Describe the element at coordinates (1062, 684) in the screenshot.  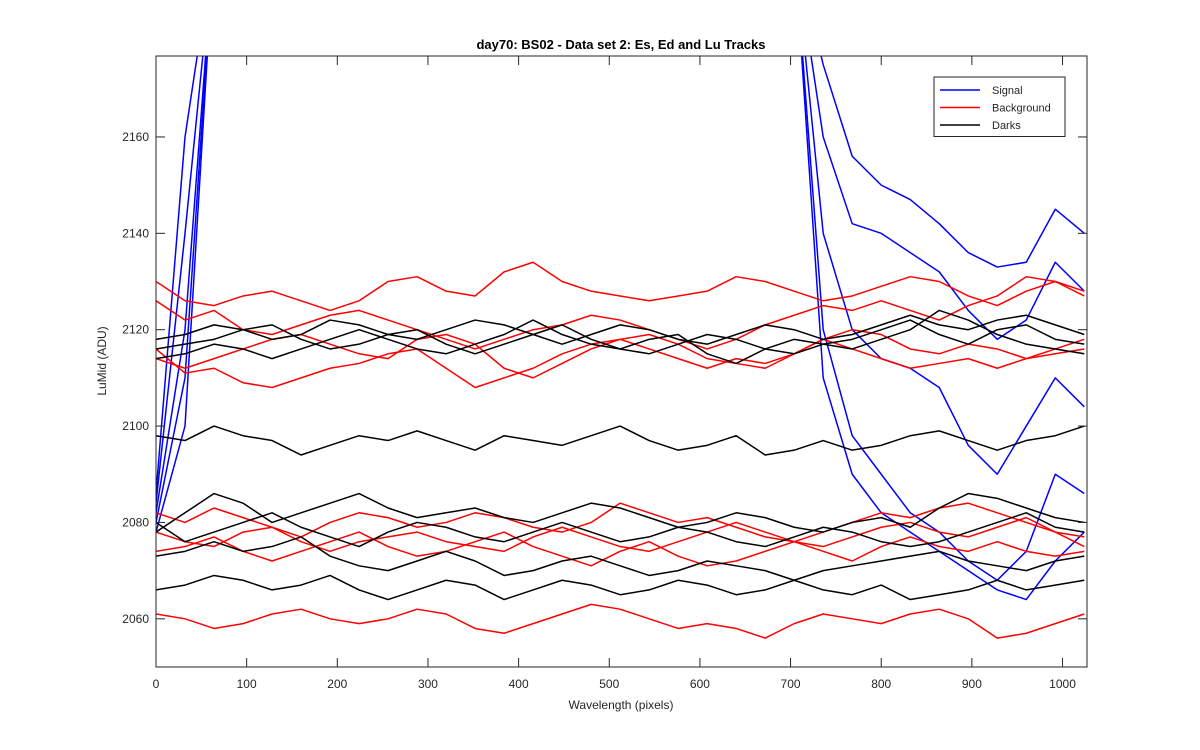
I see `x-tick-label: 1000` at that location.